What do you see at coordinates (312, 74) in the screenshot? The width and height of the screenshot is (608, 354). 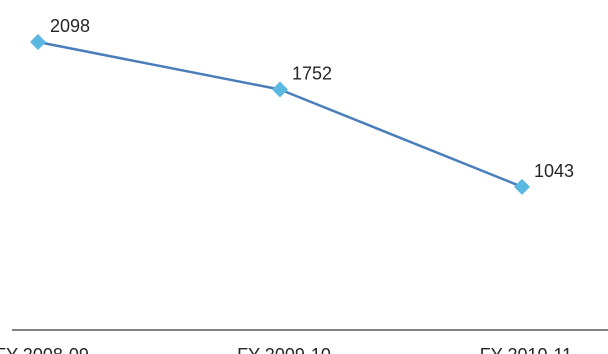 I see `data-label-fy-2009-10: 1752` at bounding box center [312, 74].